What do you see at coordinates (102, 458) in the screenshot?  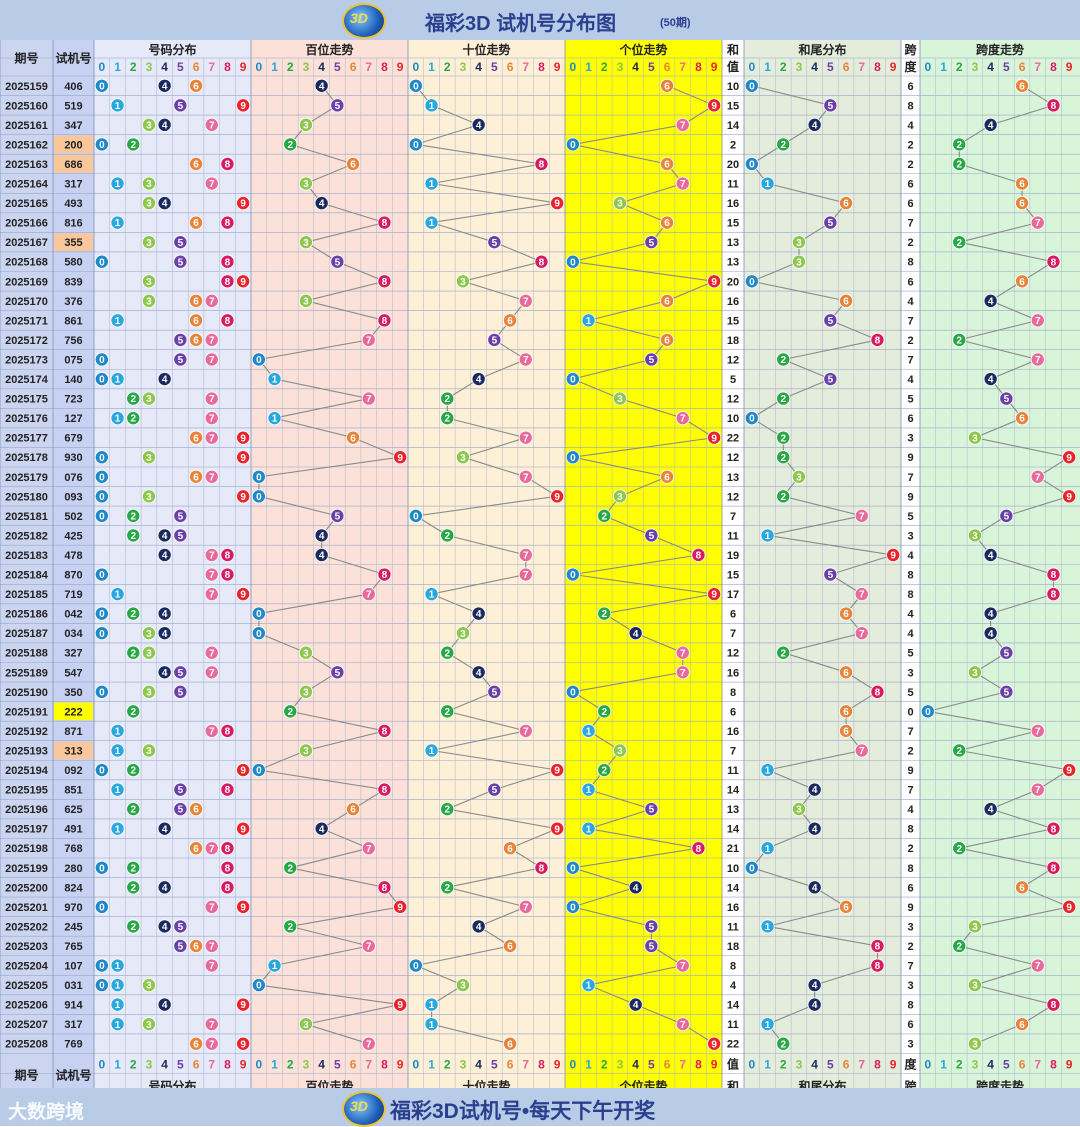 I see `dist-ball-label: 0` at bounding box center [102, 458].